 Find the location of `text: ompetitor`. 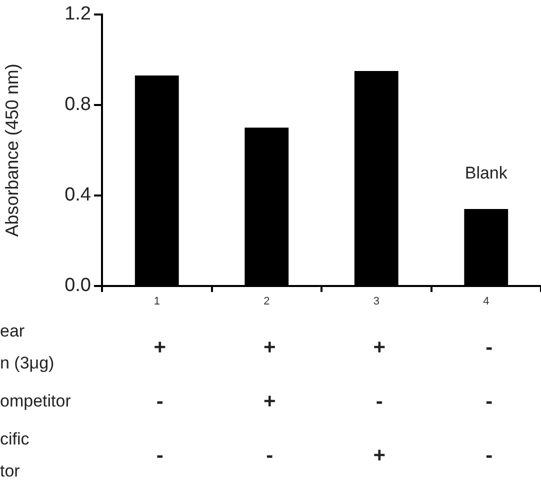

text: ompetitor is located at coordinates (36, 401).